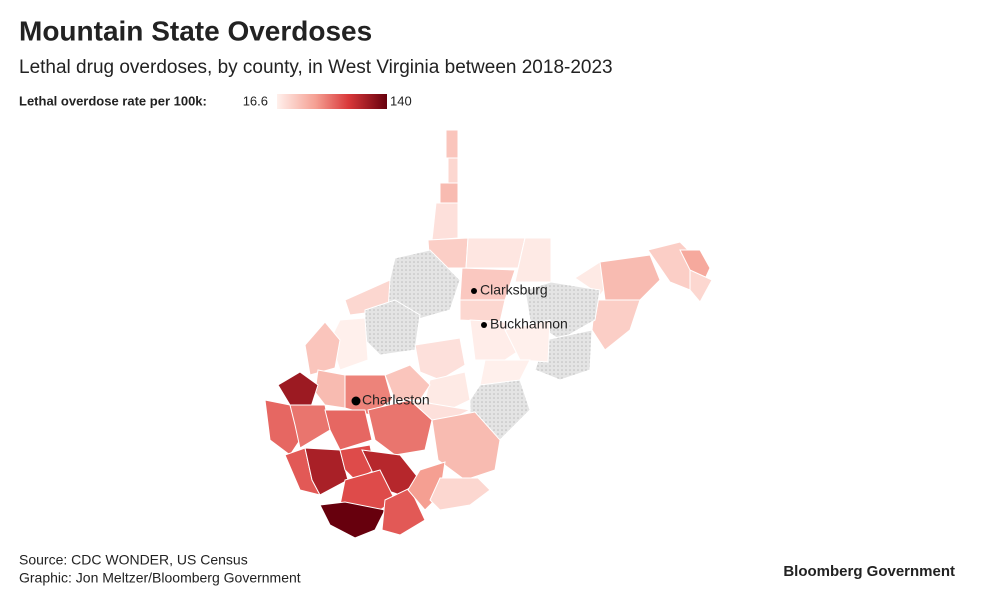  I want to click on legend-min: 16.6, so click(255, 100).